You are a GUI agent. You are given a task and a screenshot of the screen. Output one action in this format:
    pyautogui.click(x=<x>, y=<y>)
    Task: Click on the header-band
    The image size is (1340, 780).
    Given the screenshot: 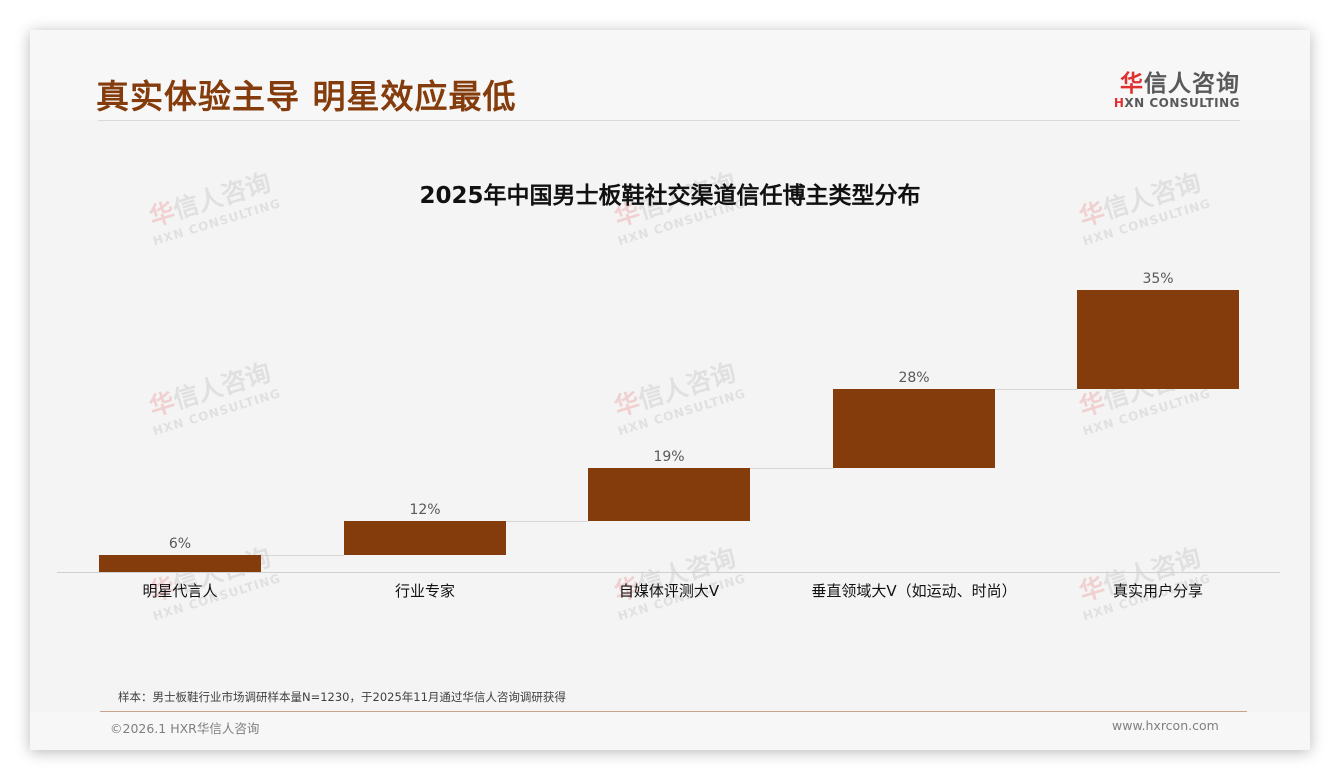 What is the action you would take?
    pyautogui.click(x=670, y=75)
    